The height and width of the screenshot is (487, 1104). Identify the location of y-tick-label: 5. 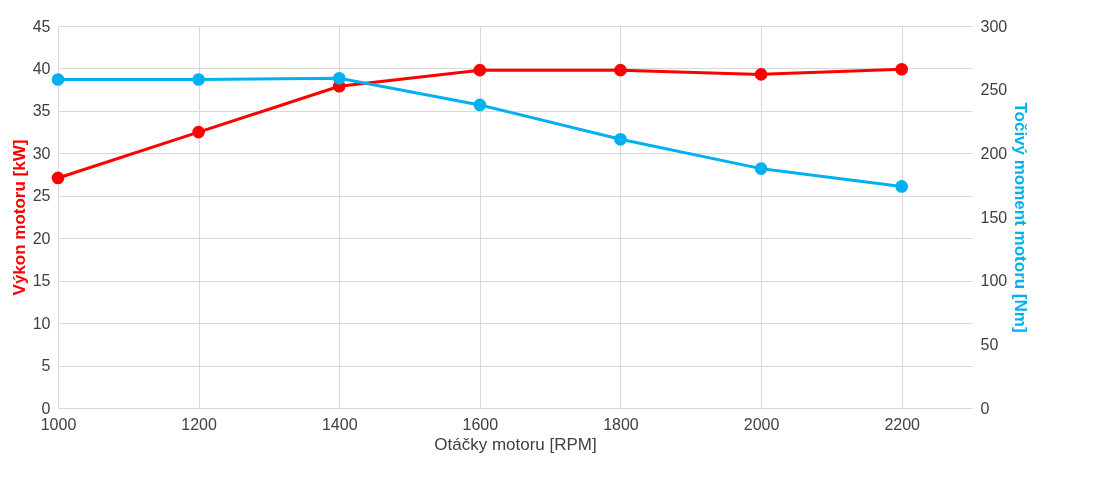
(46, 366).